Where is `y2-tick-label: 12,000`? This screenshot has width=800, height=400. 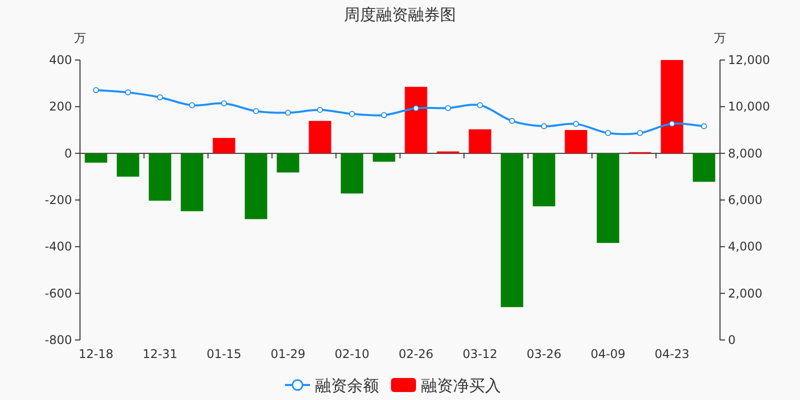 y2-tick-label: 12,000 is located at coordinates (749, 60).